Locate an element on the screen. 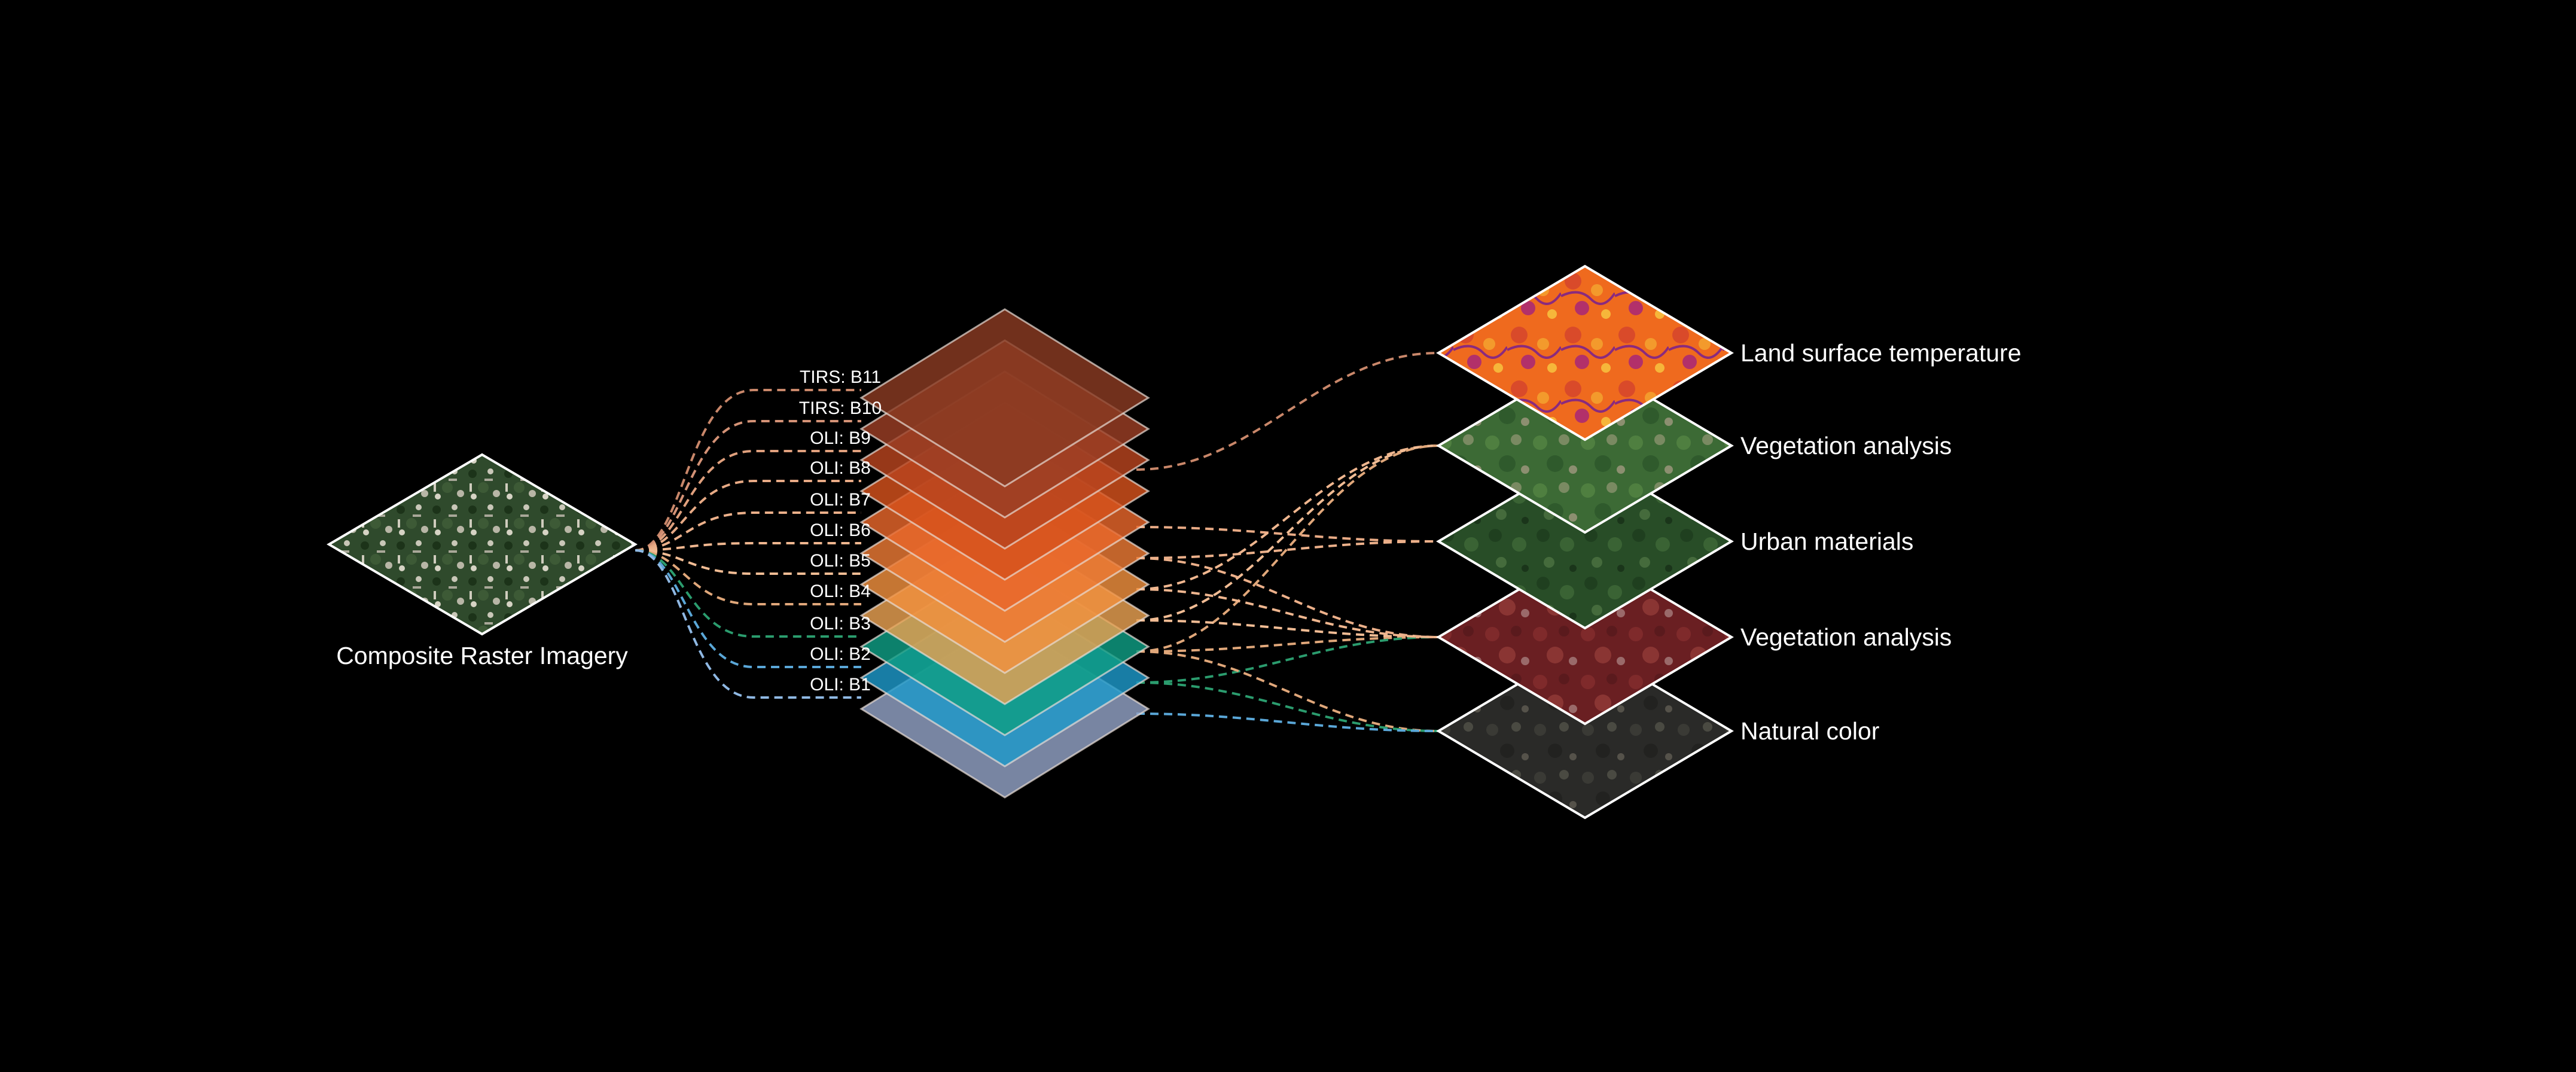 Image resolution: width=2576 pixels, height=1072 pixels. band-label: OLI: B6 is located at coordinates (841, 530).